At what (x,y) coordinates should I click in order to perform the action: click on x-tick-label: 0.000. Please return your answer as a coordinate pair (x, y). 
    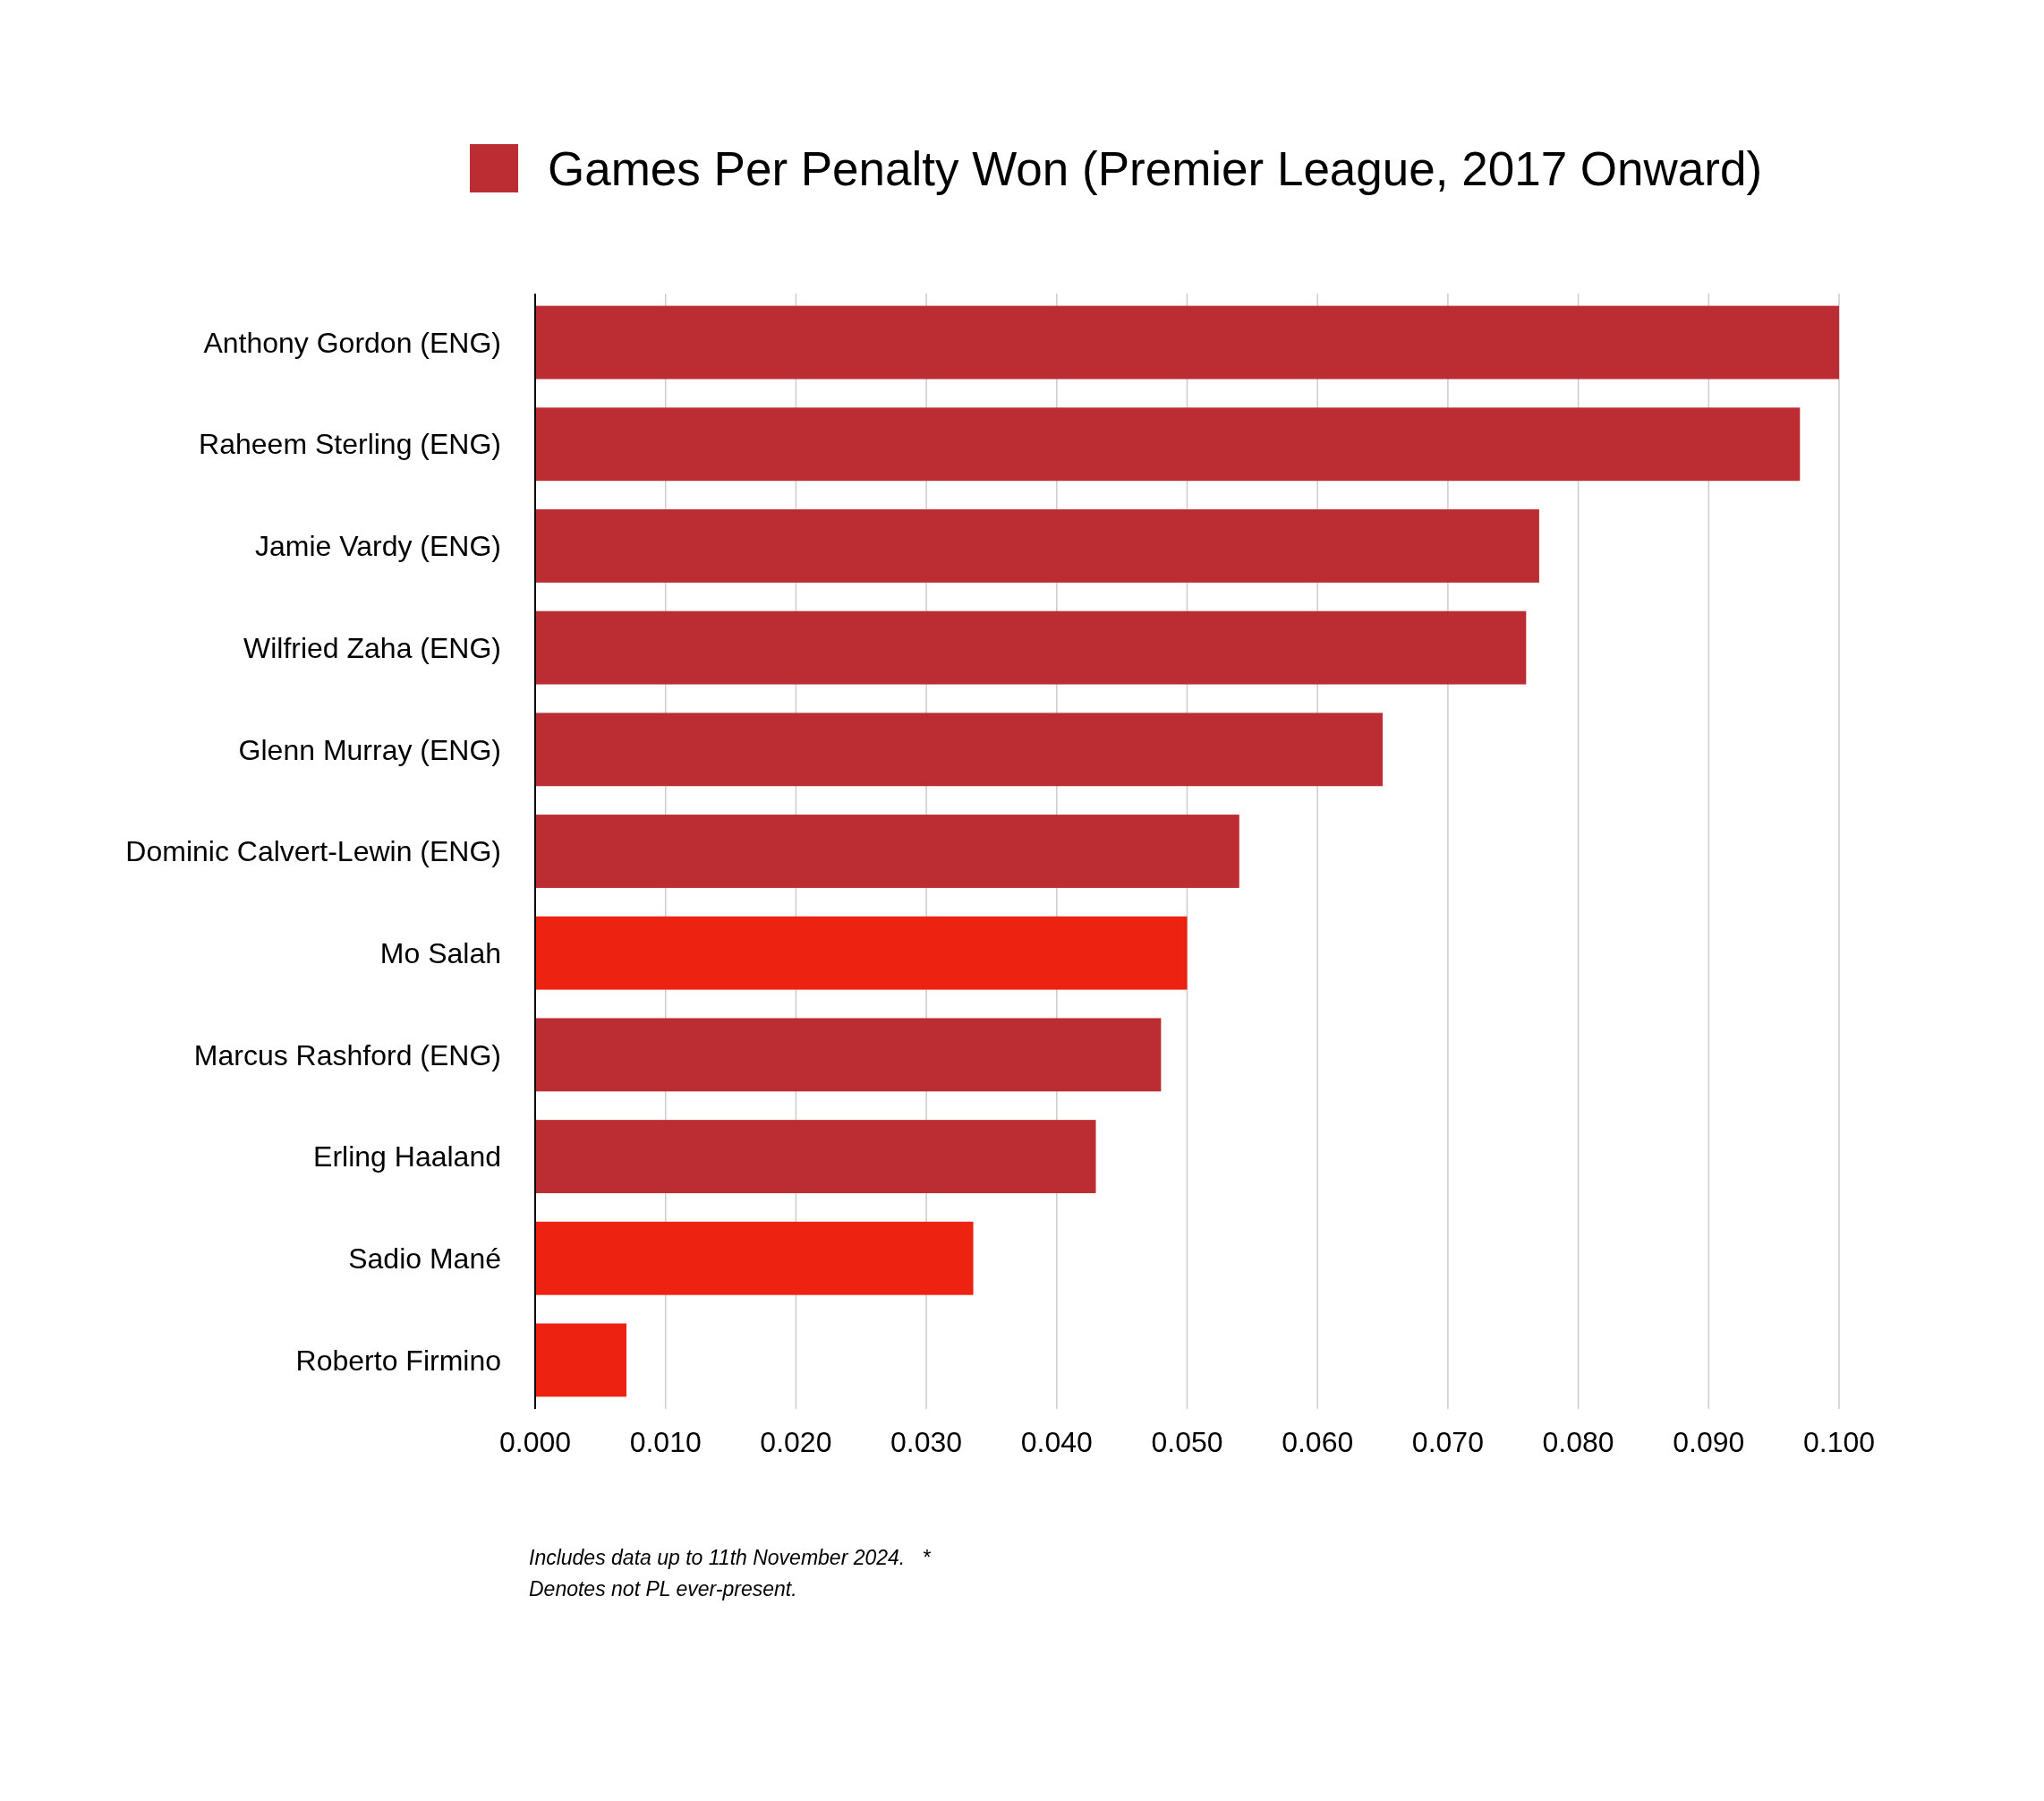
    Looking at the image, I should click on (535, 1442).